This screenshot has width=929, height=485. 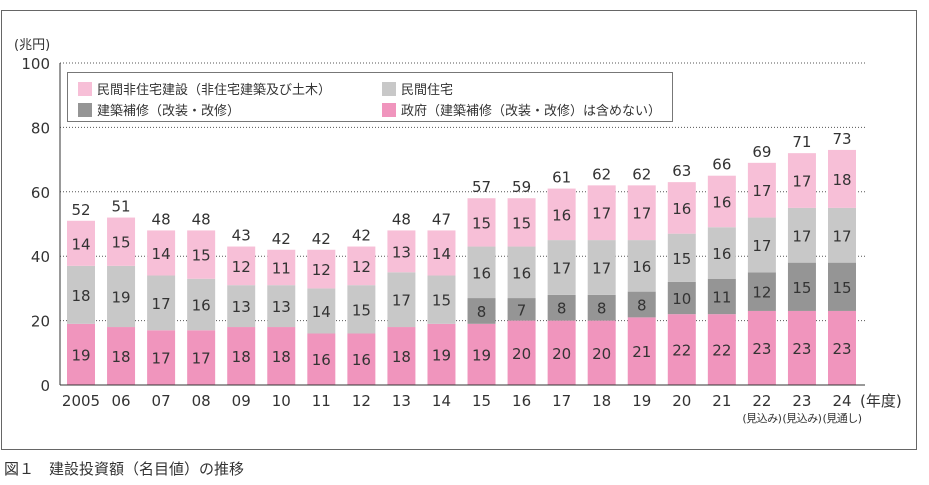 I want to click on legend-label: 建築補修（改装・改修）, so click(x=169, y=111).